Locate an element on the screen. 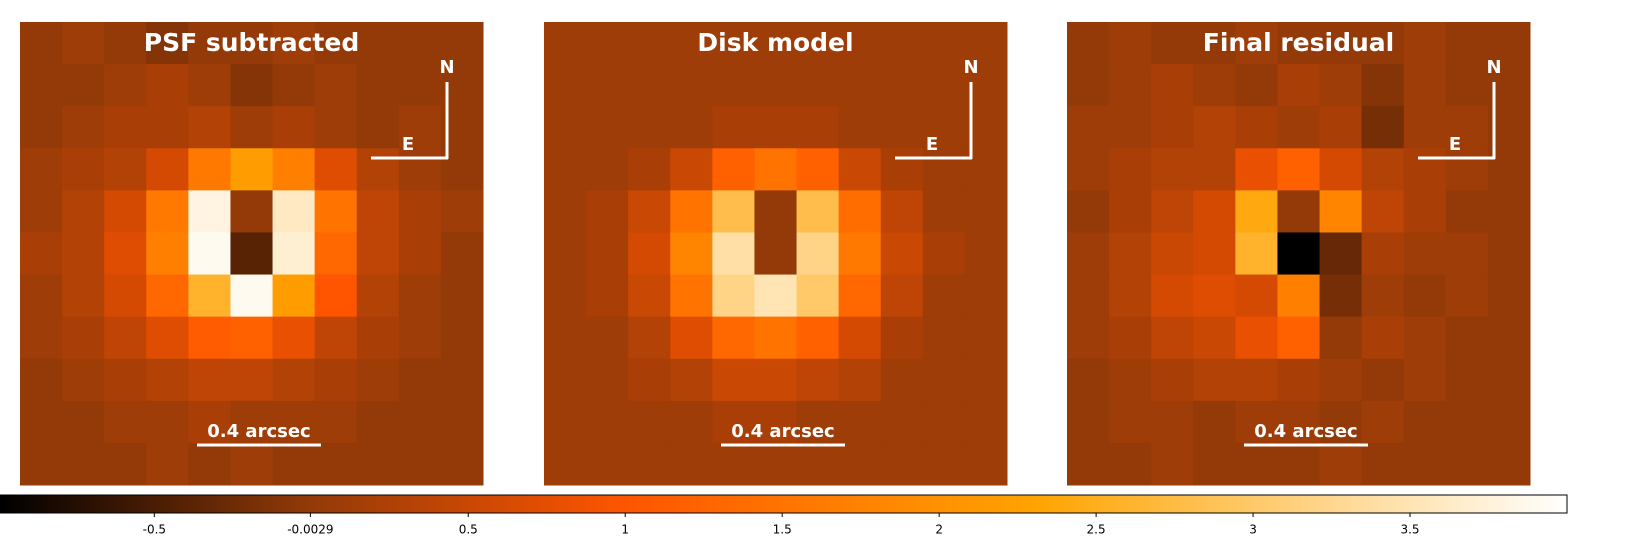  scale-bar-label: 0.4 arcsec is located at coordinates (782, 431).